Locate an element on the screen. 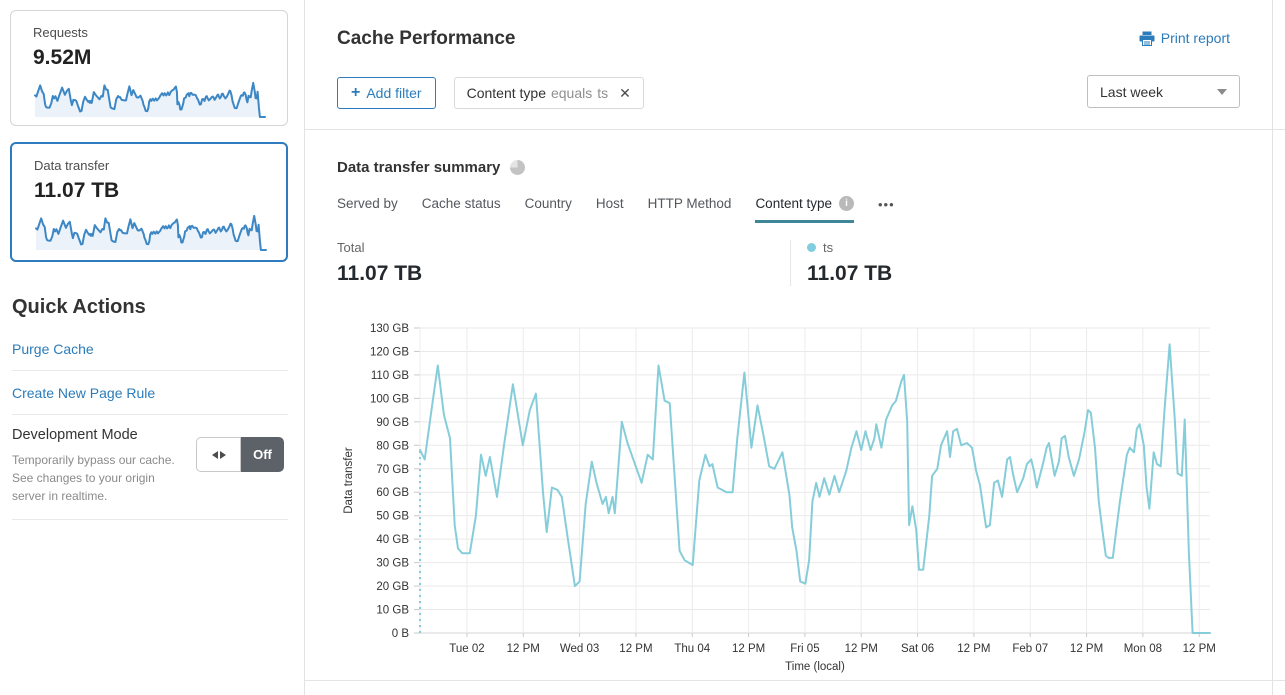 Image resolution: width=1285 pixels, height=695 pixels. filter-row: + Add filter Content type equals ts ✕ is located at coordinates (490, 93).